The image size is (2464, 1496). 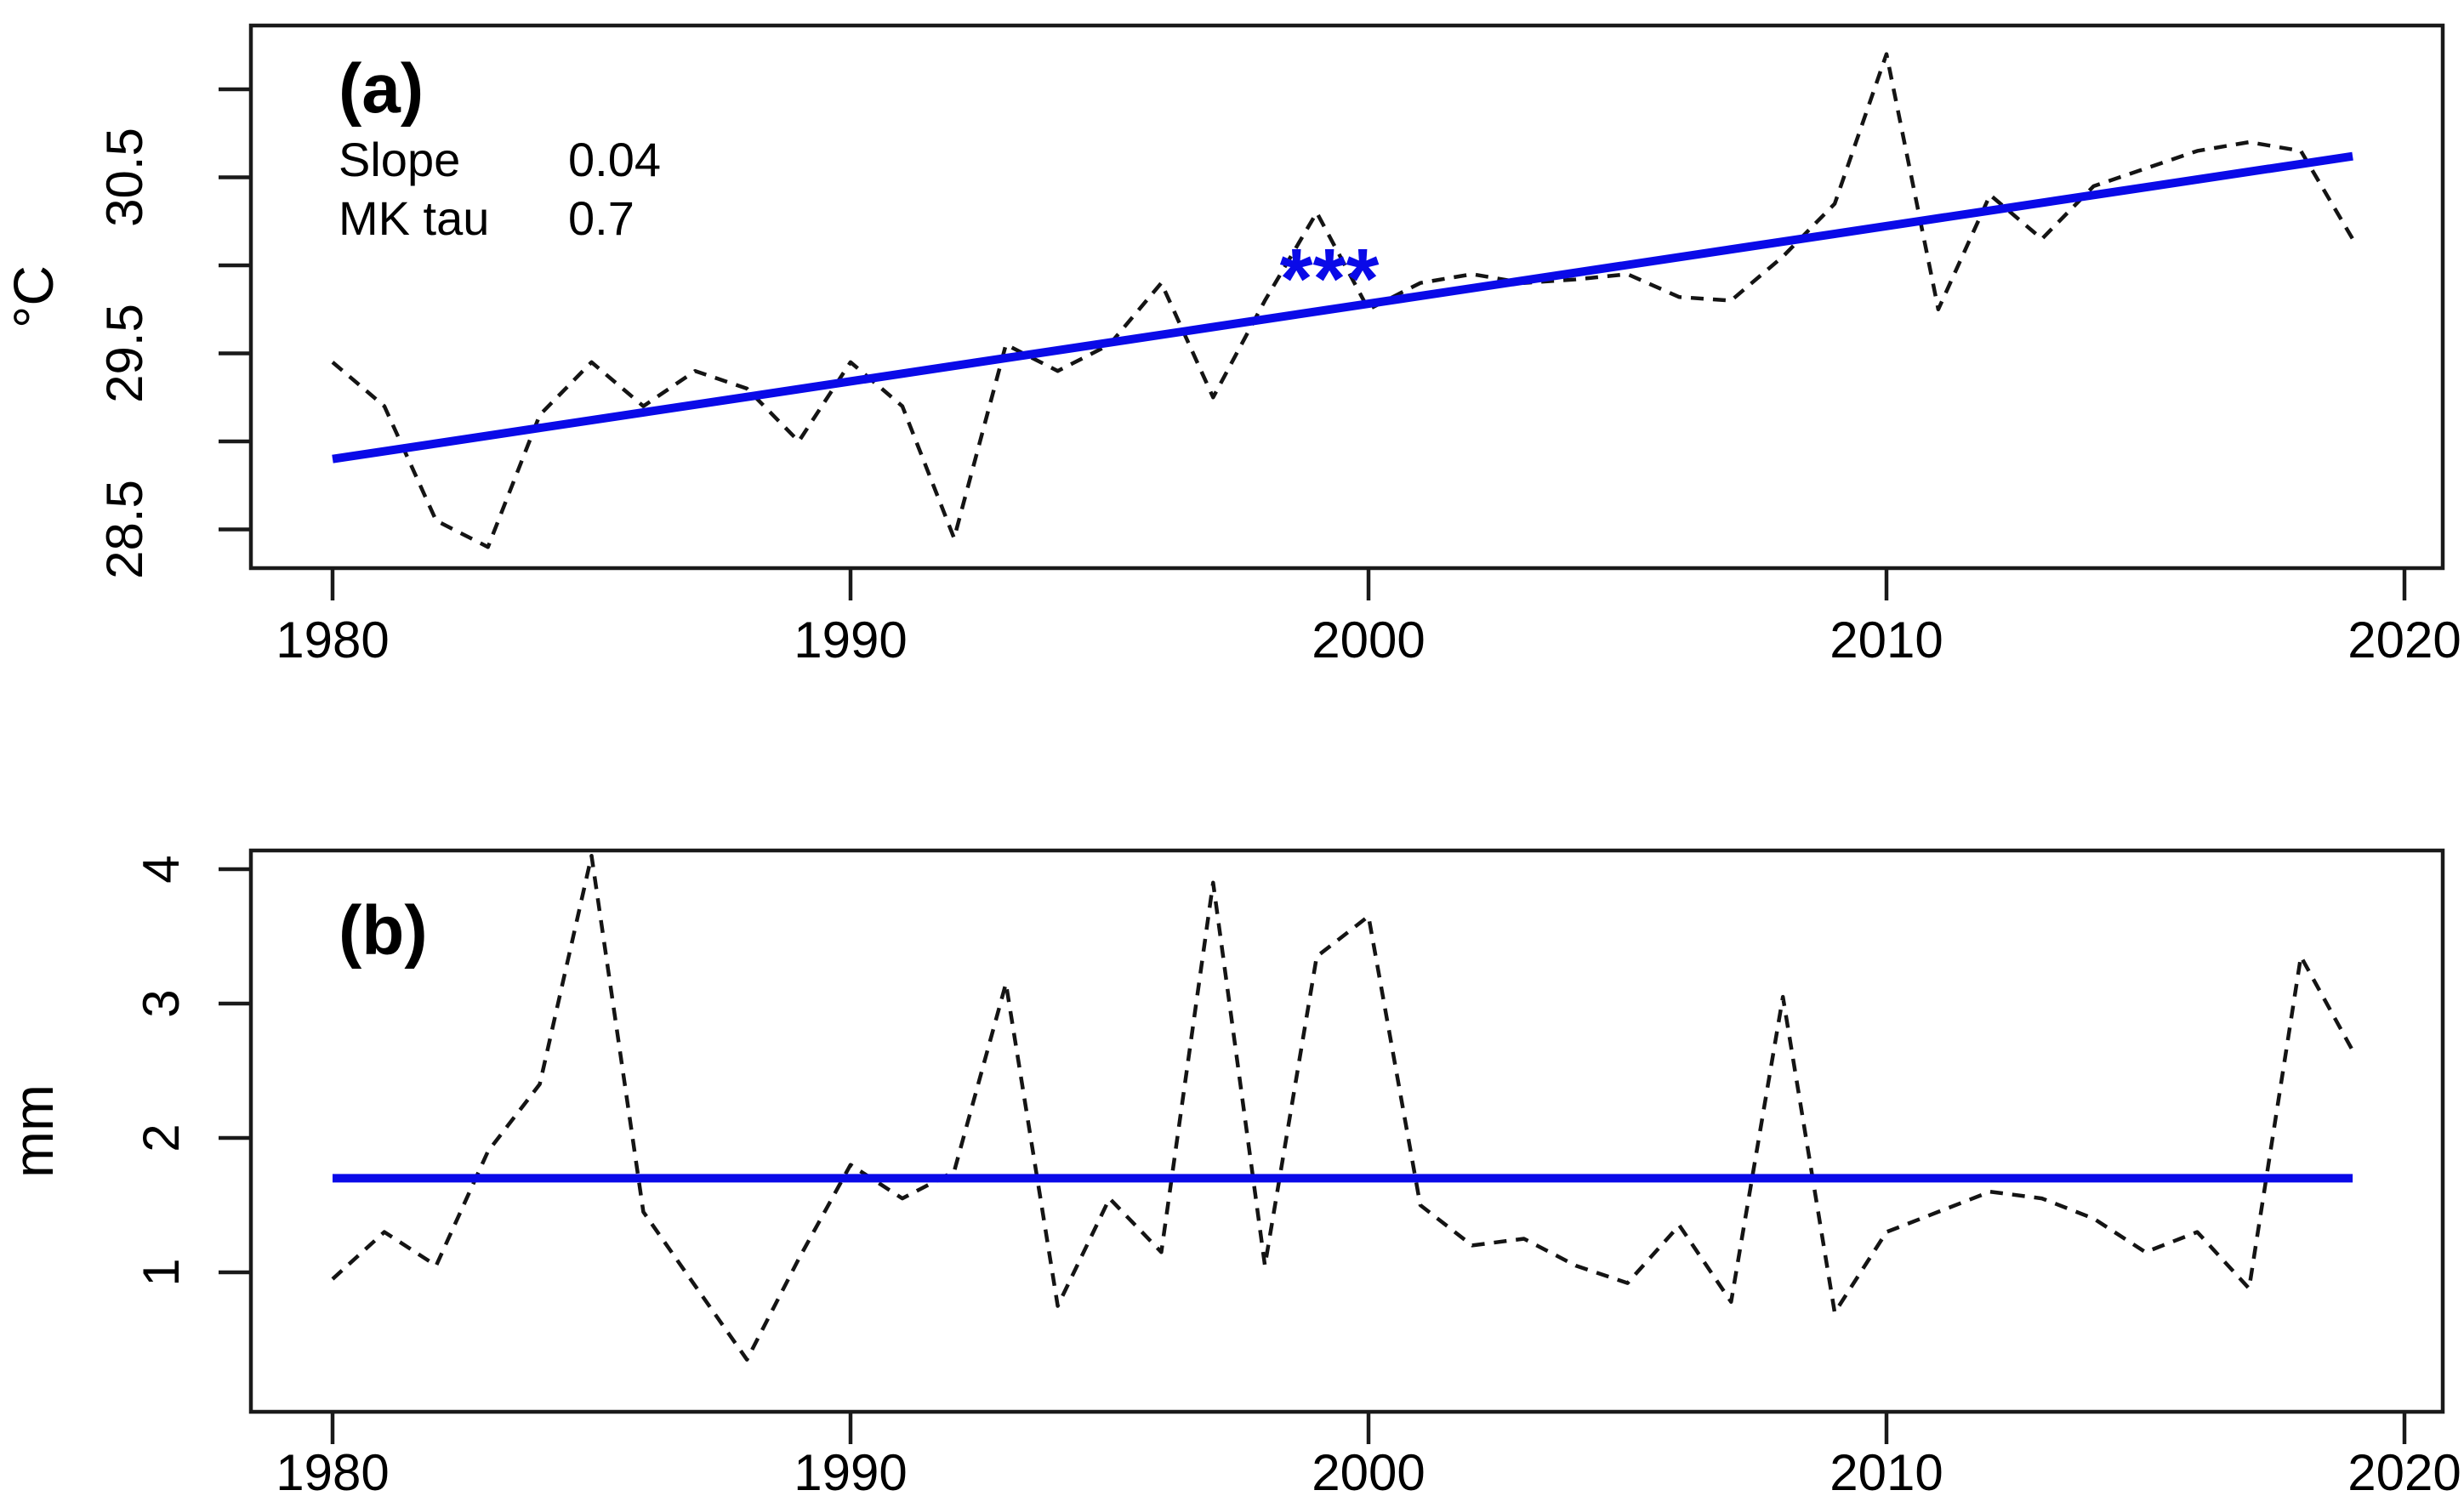 What do you see at coordinates (161, 1137) in the screenshot?
I see `y-axis-tick-label: 2` at bounding box center [161, 1137].